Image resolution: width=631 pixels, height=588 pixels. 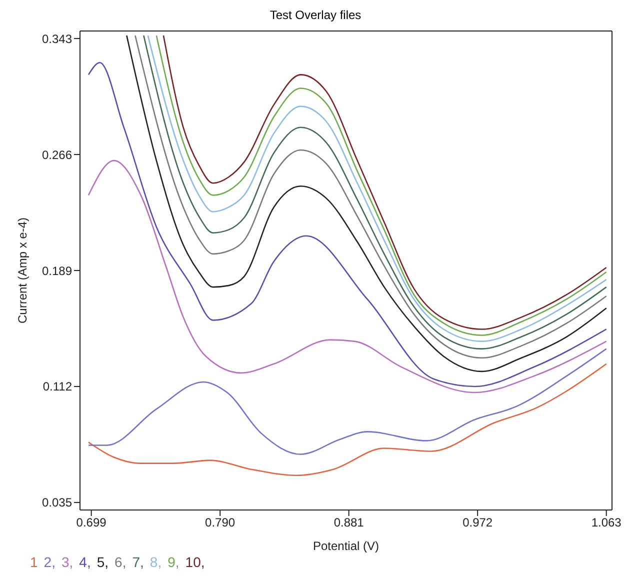 I want to click on x-tick-label: 1.063, so click(x=606, y=523).